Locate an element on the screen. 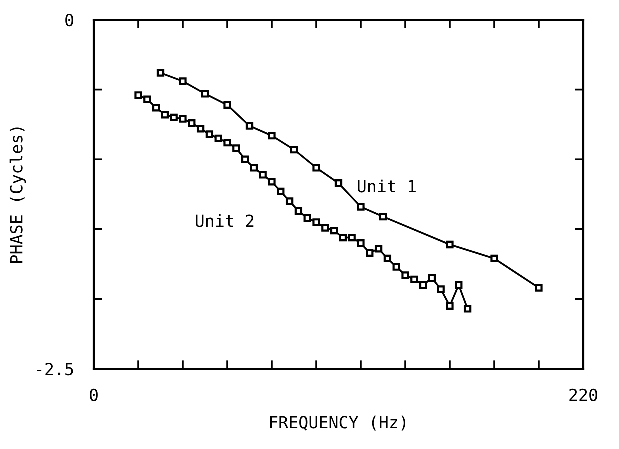 Image resolution: width=619 pixels, height=449 pixels. x-tick-label: 220 is located at coordinates (584, 395).